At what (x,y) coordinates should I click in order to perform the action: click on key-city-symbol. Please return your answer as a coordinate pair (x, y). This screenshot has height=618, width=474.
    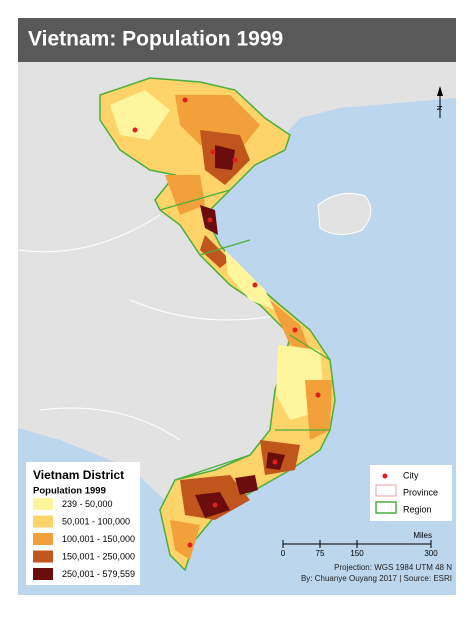
    Looking at the image, I should click on (385, 476).